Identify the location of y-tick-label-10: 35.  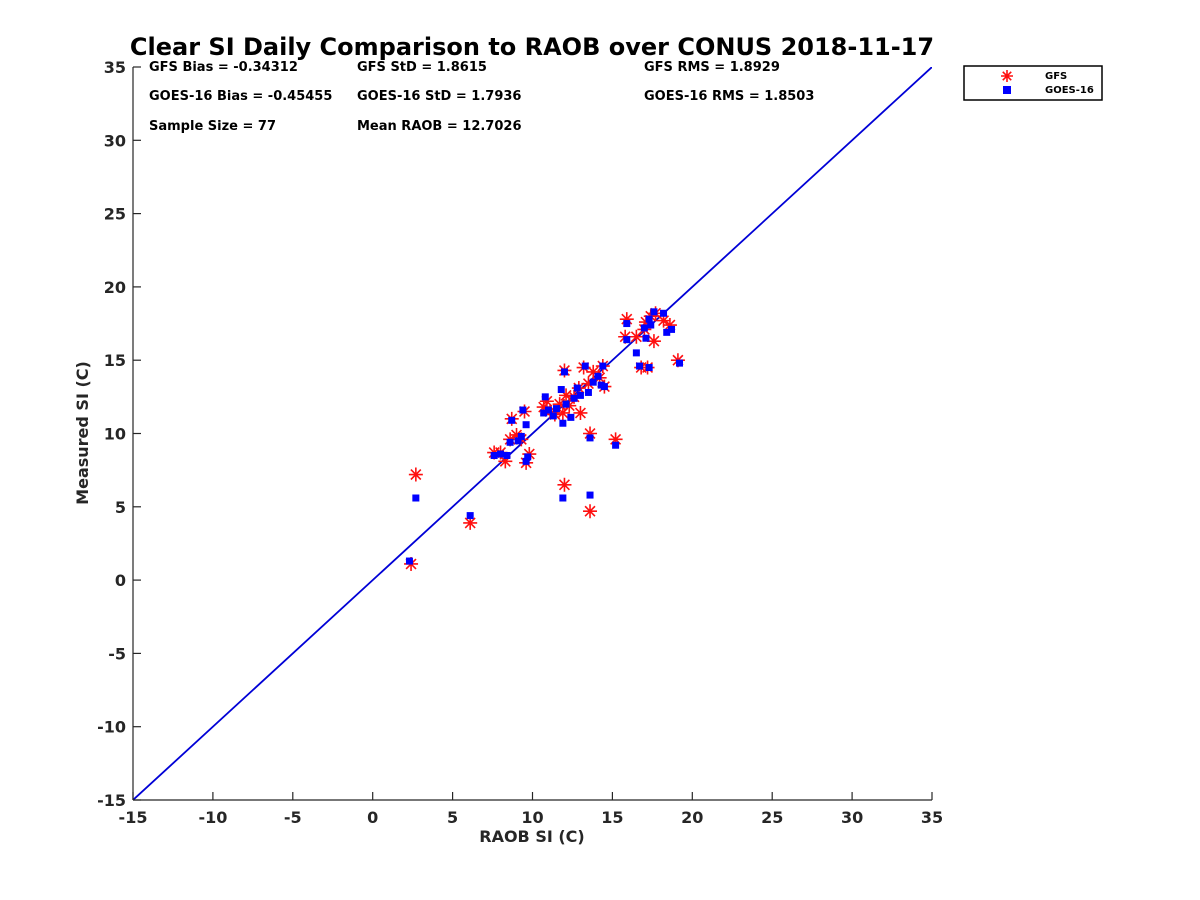
(115, 67).